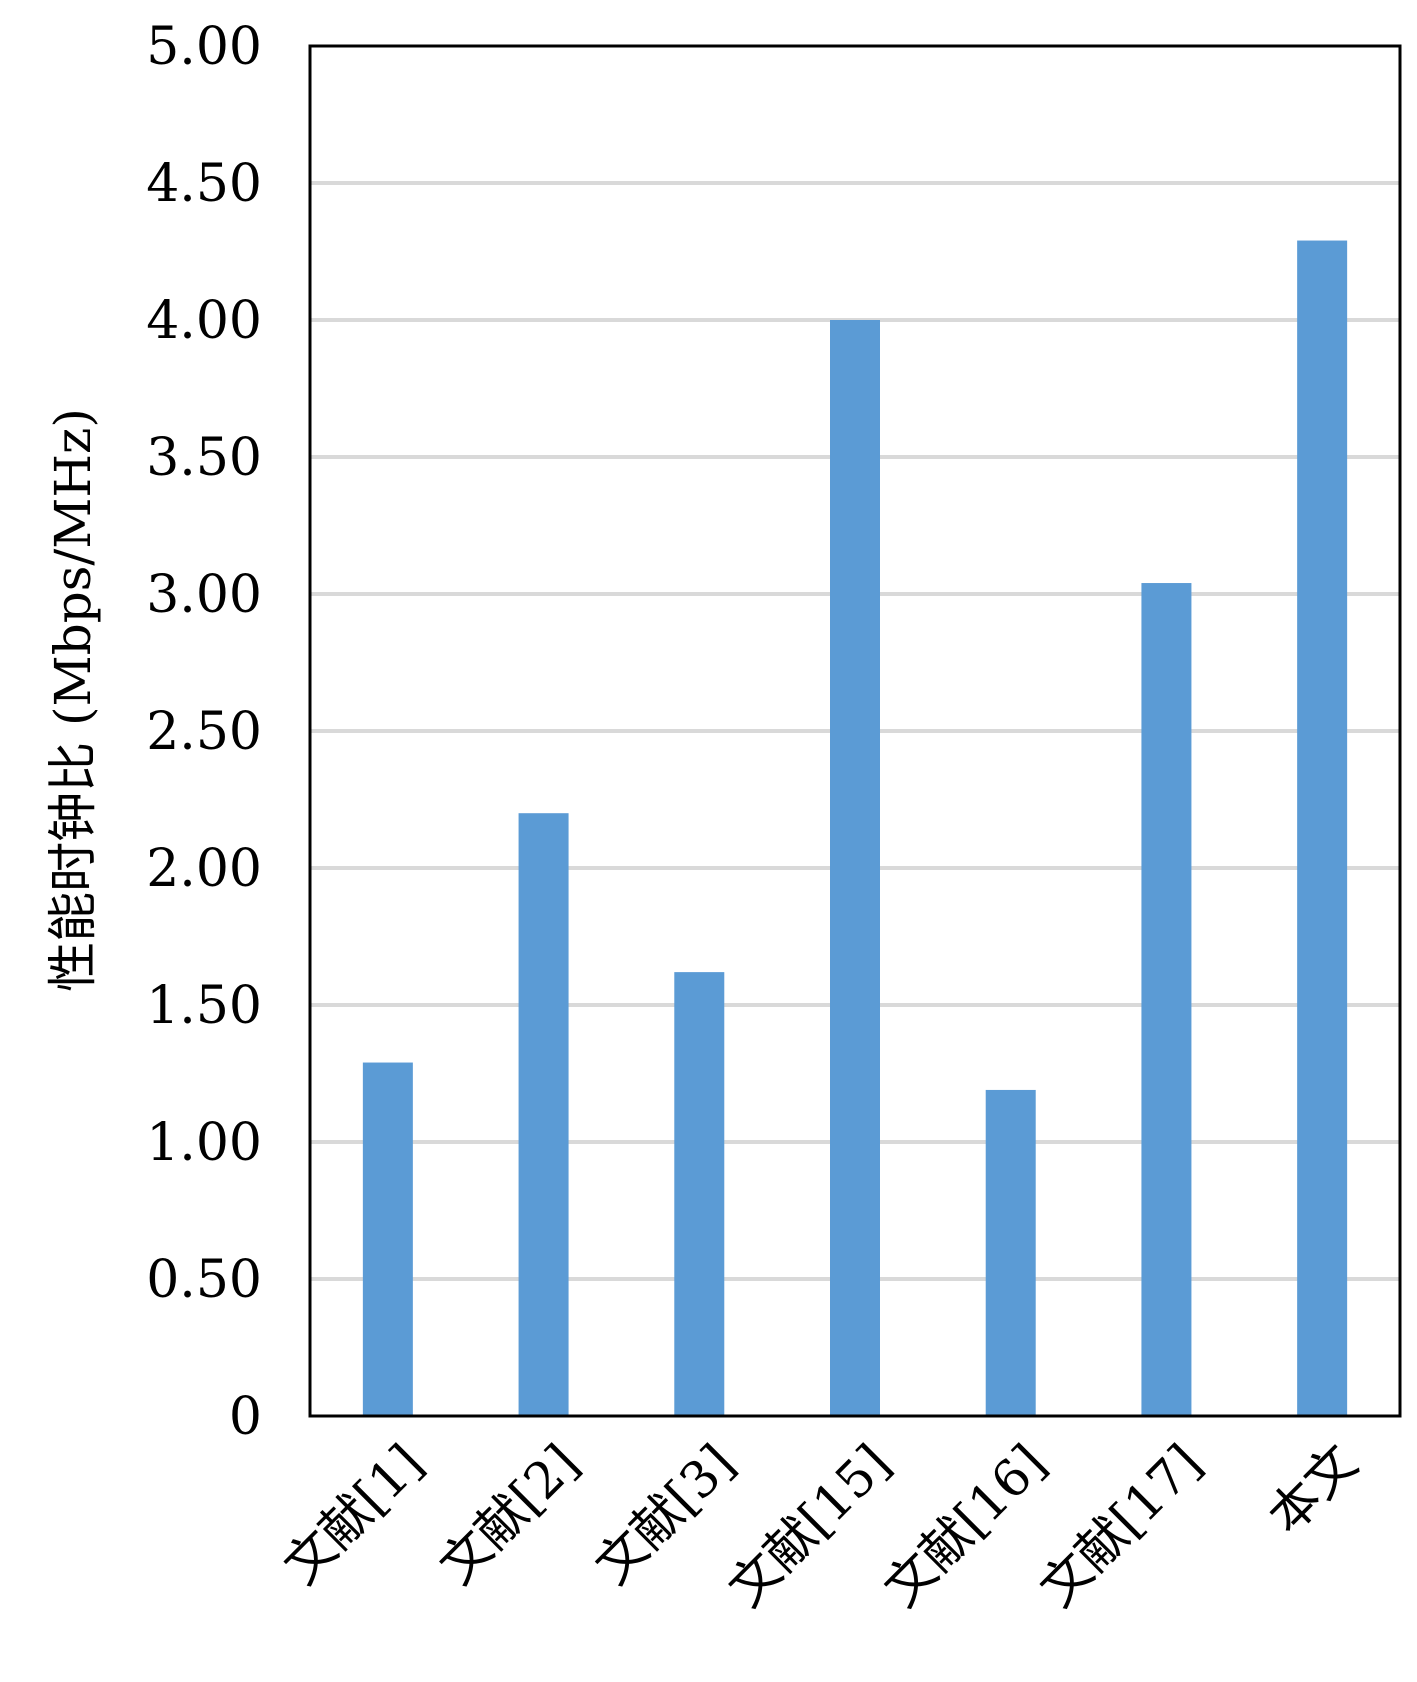  What do you see at coordinates (245, 1417) in the screenshot?
I see `y-tick-label: 0` at bounding box center [245, 1417].